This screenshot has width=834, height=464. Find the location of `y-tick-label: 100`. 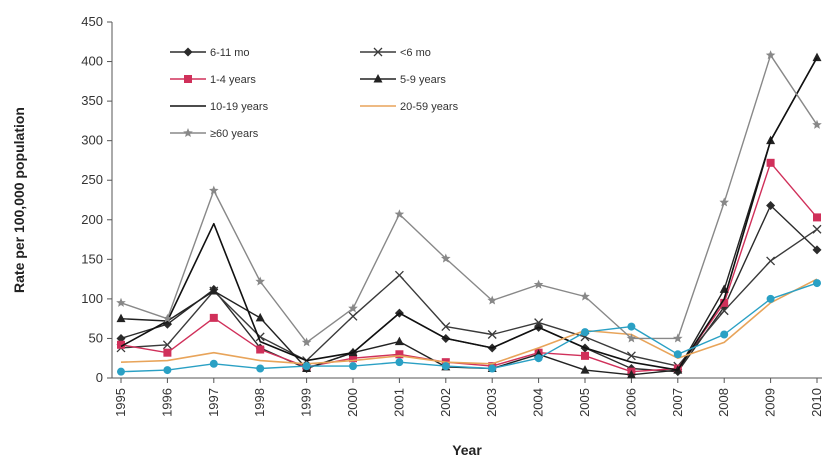

y-tick-label: 100 is located at coordinates (92, 298).